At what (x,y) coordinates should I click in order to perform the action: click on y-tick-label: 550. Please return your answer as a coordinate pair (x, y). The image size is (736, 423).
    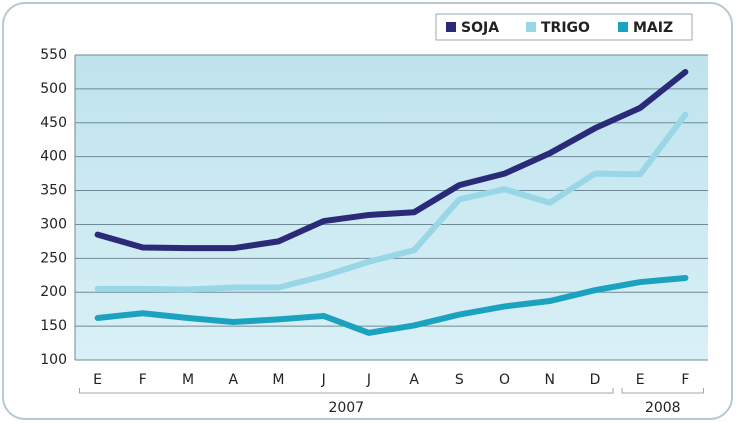
    Looking at the image, I should click on (53, 55).